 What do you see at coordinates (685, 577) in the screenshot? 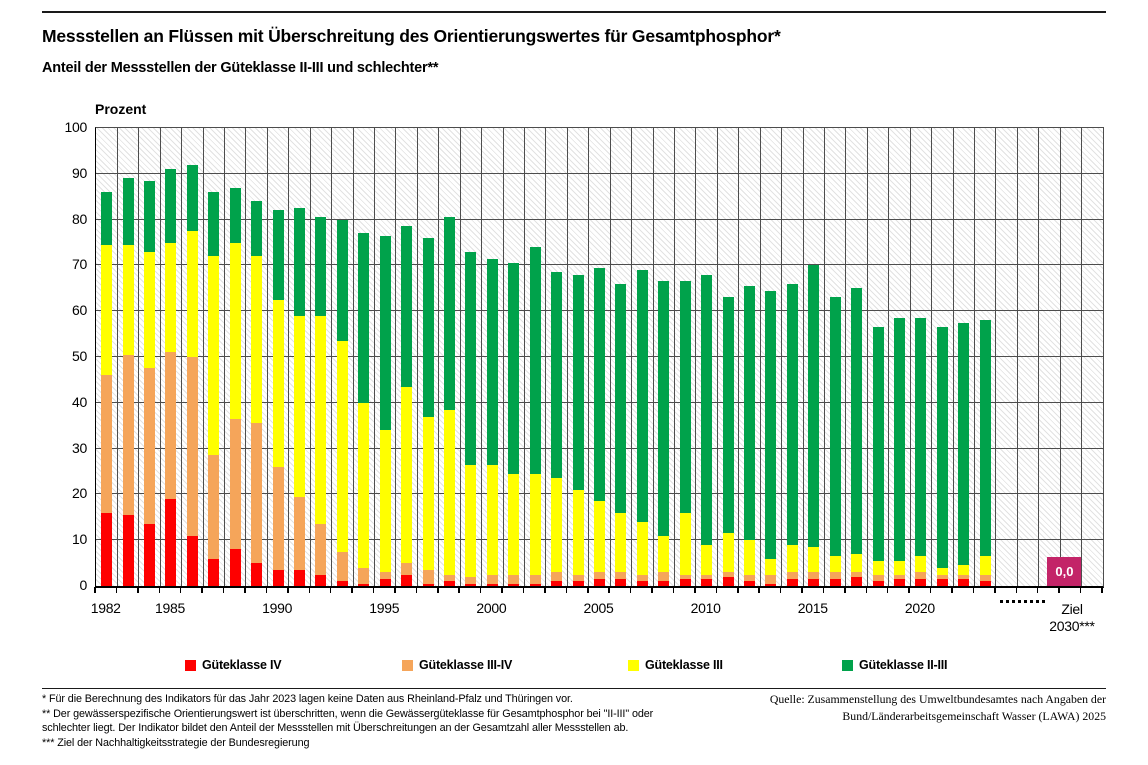
I see `bar-segment-2009` at bounding box center [685, 577].